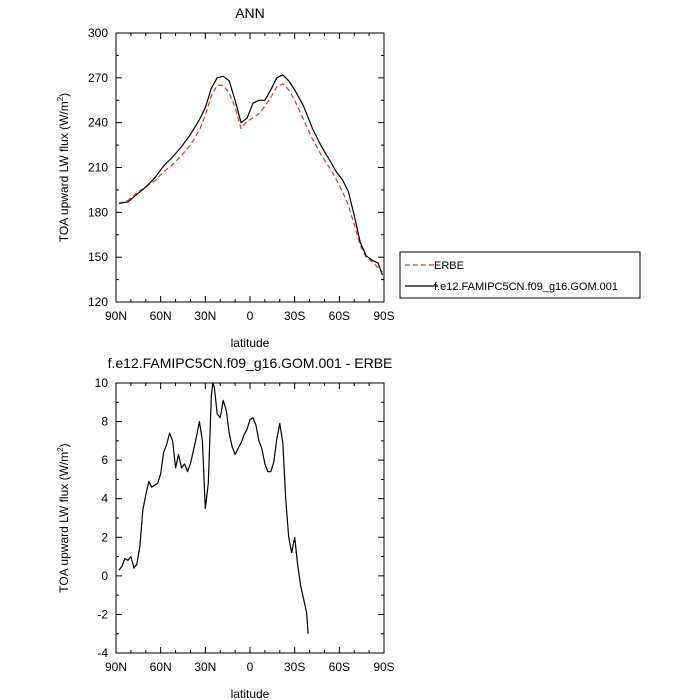 The image size is (700, 700). I want to click on y-tick-label: 210, so click(98, 168).